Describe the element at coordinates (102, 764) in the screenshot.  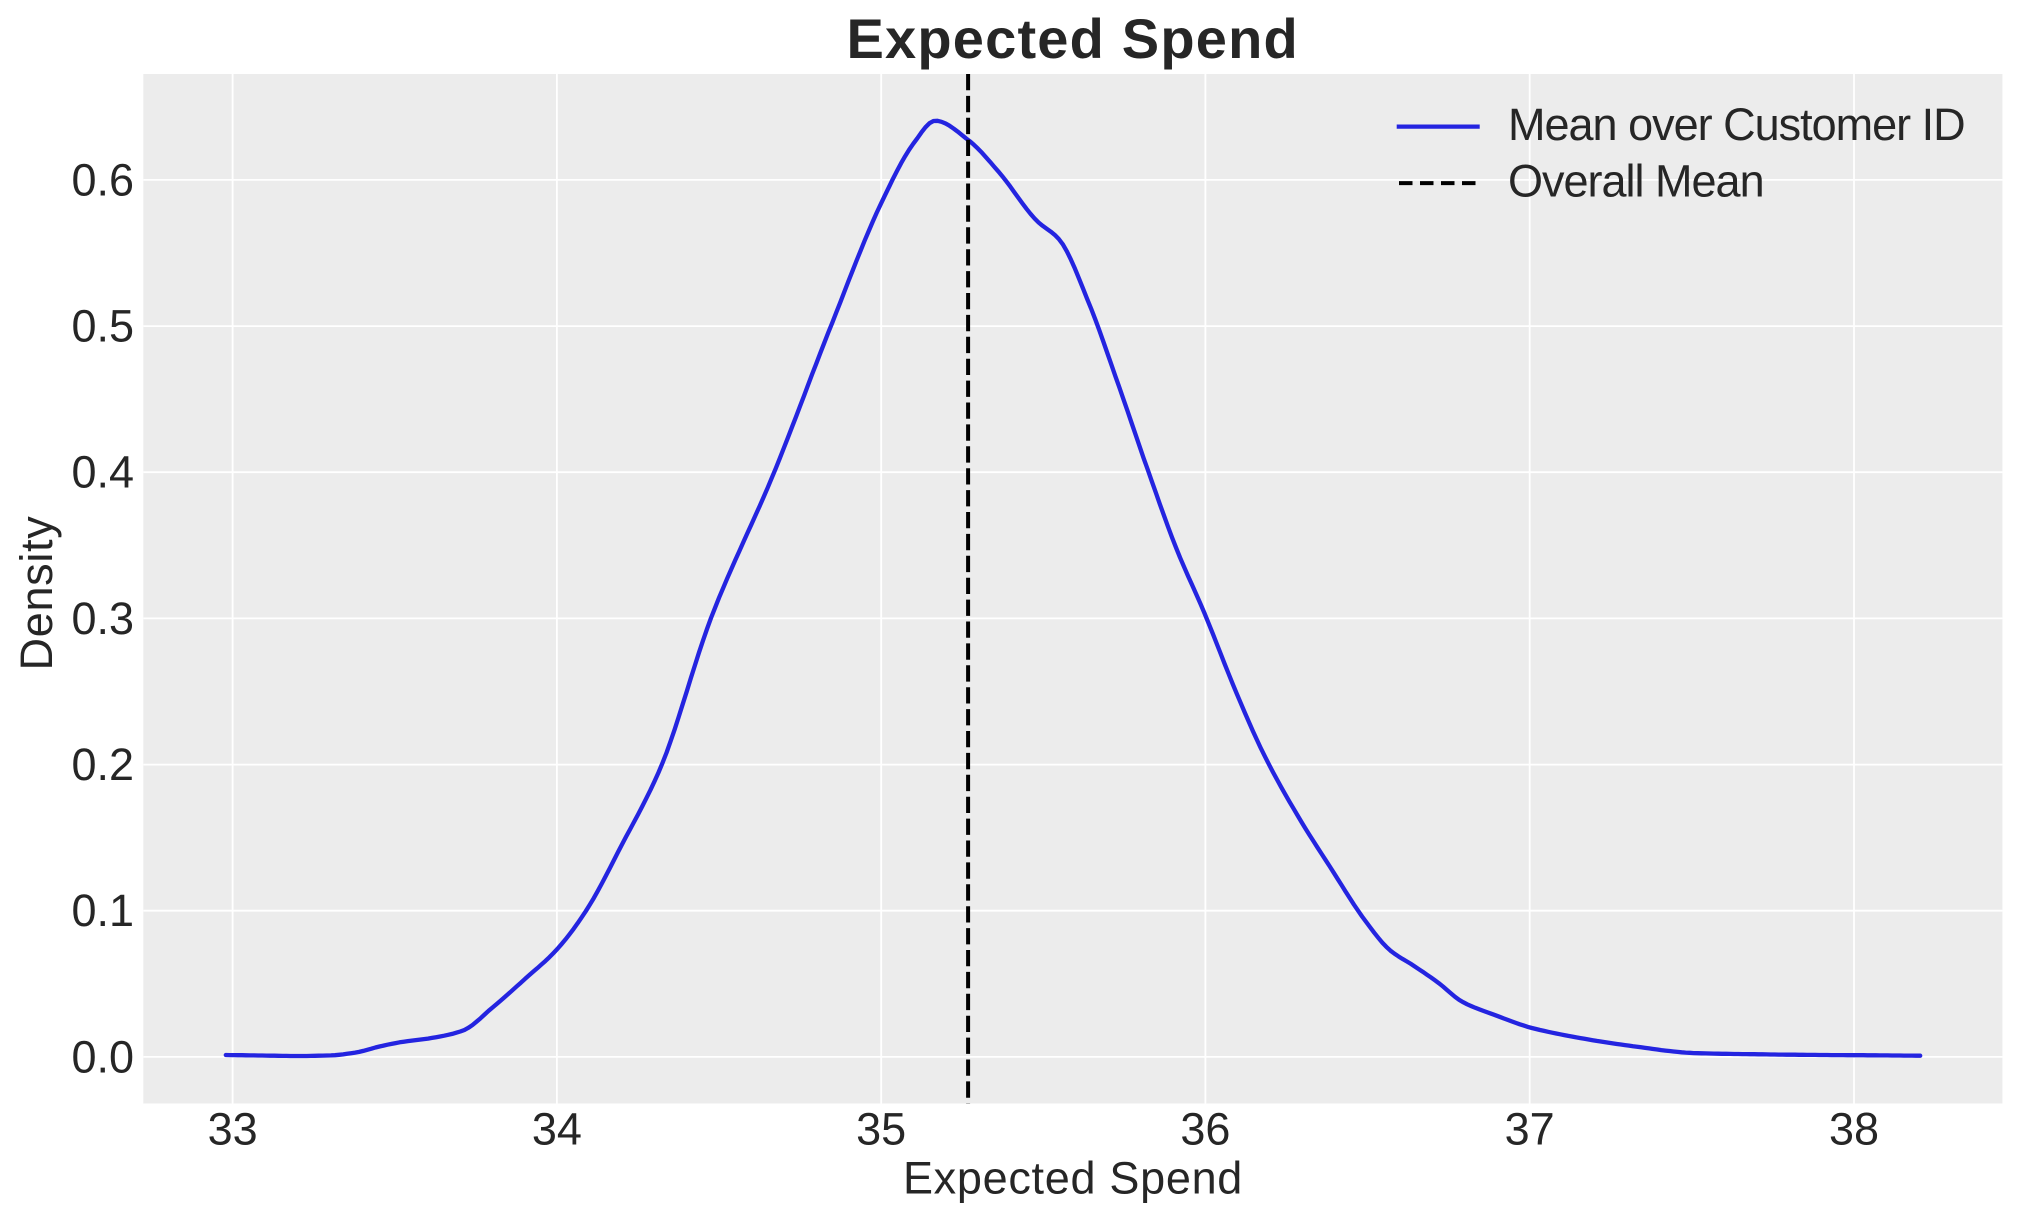
I see `svg-text: 0.2` at that location.